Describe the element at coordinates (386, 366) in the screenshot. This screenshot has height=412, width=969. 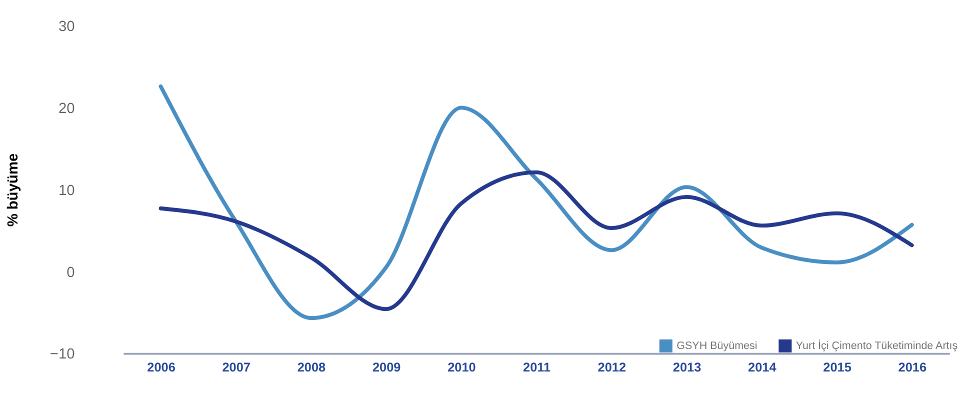
I see `x-tick-label: 2009` at that location.